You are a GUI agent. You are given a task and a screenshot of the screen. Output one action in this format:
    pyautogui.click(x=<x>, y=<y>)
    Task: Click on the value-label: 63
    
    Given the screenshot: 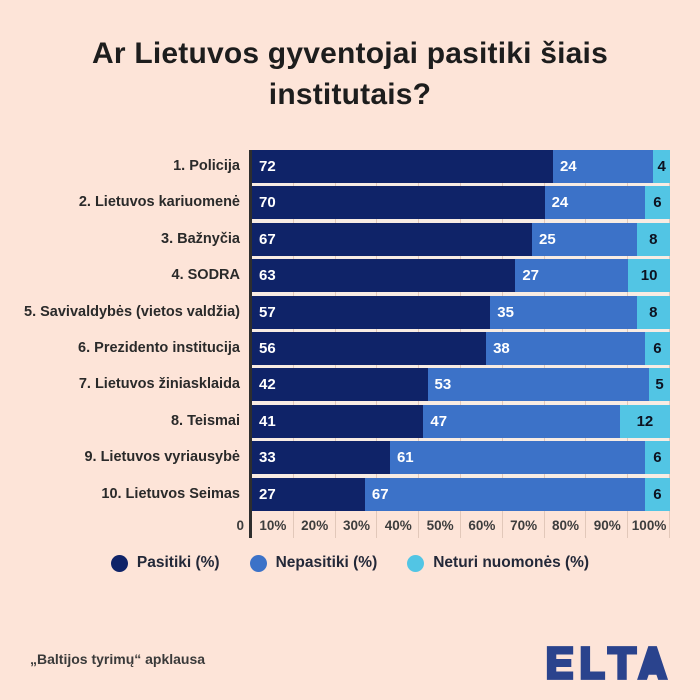 What is the action you would take?
    pyautogui.click(x=267, y=276)
    